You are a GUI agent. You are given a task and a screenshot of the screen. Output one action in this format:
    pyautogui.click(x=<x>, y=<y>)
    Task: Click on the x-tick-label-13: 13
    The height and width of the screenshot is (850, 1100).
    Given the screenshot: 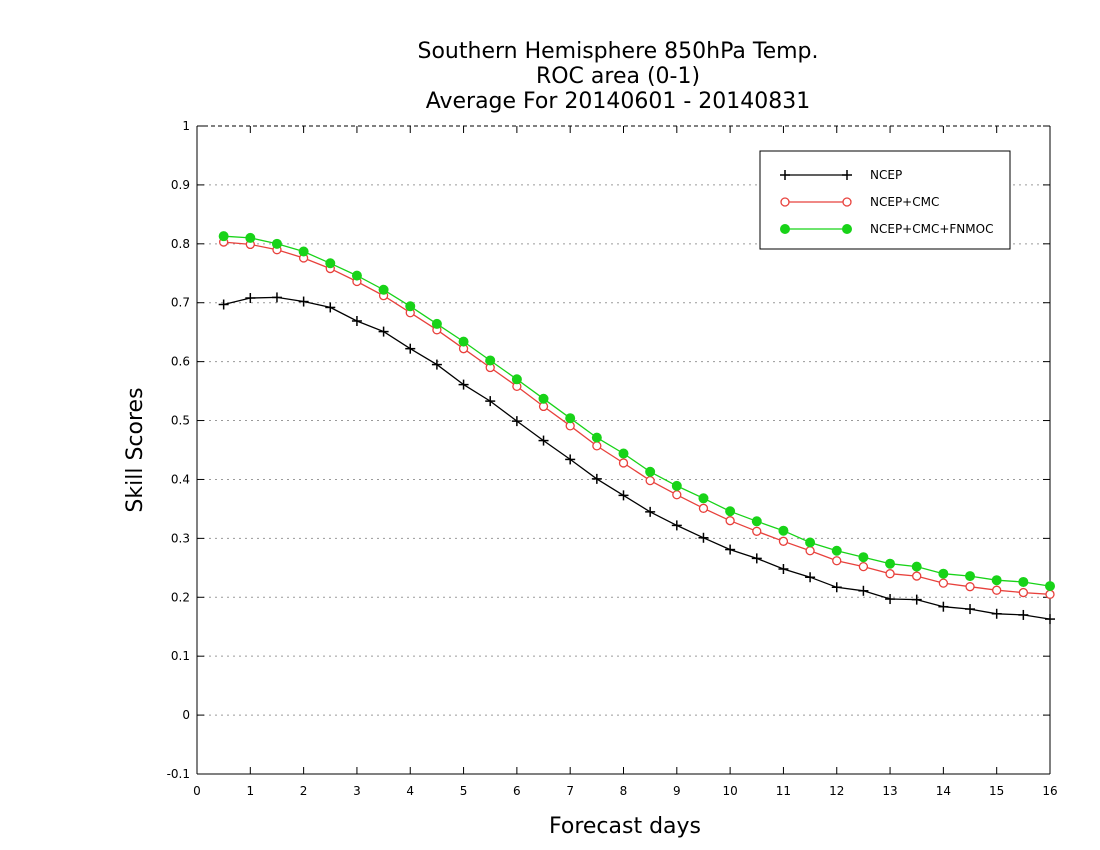 What is the action you would take?
    pyautogui.click(x=889, y=791)
    